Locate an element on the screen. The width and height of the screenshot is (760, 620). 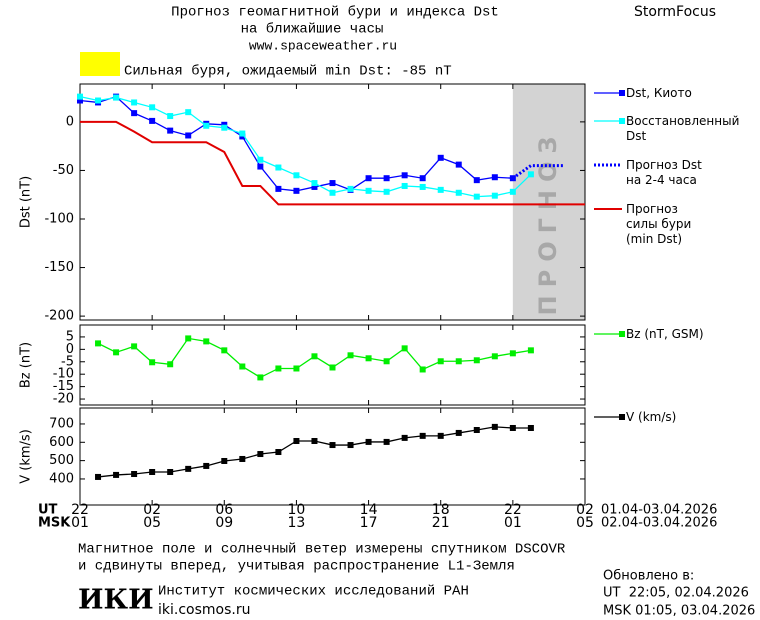
text-line: Bz (nT, GSM) is located at coordinates (665, 334).